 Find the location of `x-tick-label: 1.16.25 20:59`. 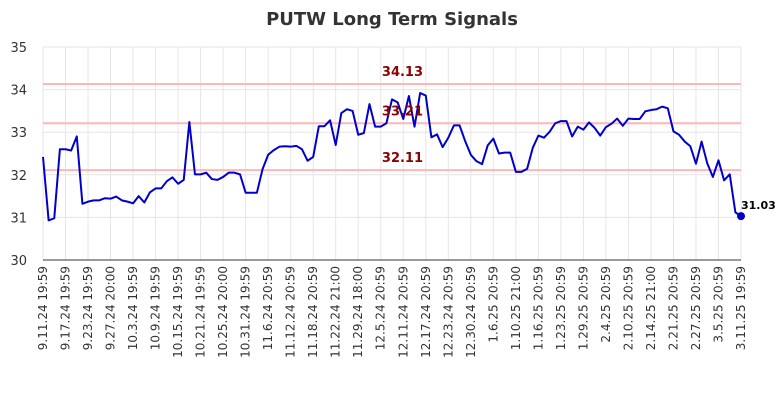

x-tick-label: 1.16.25 20:59 is located at coordinates (538, 308).